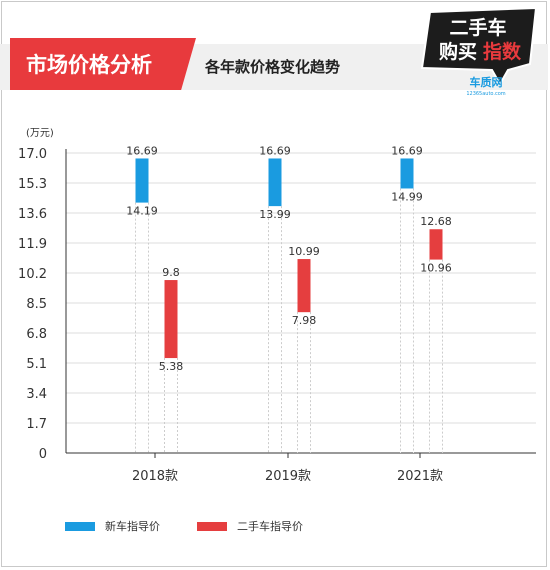  What do you see at coordinates (80, 526) in the screenshot?
I see `legend-swatch-new-car` at bounding box center [80, 526].